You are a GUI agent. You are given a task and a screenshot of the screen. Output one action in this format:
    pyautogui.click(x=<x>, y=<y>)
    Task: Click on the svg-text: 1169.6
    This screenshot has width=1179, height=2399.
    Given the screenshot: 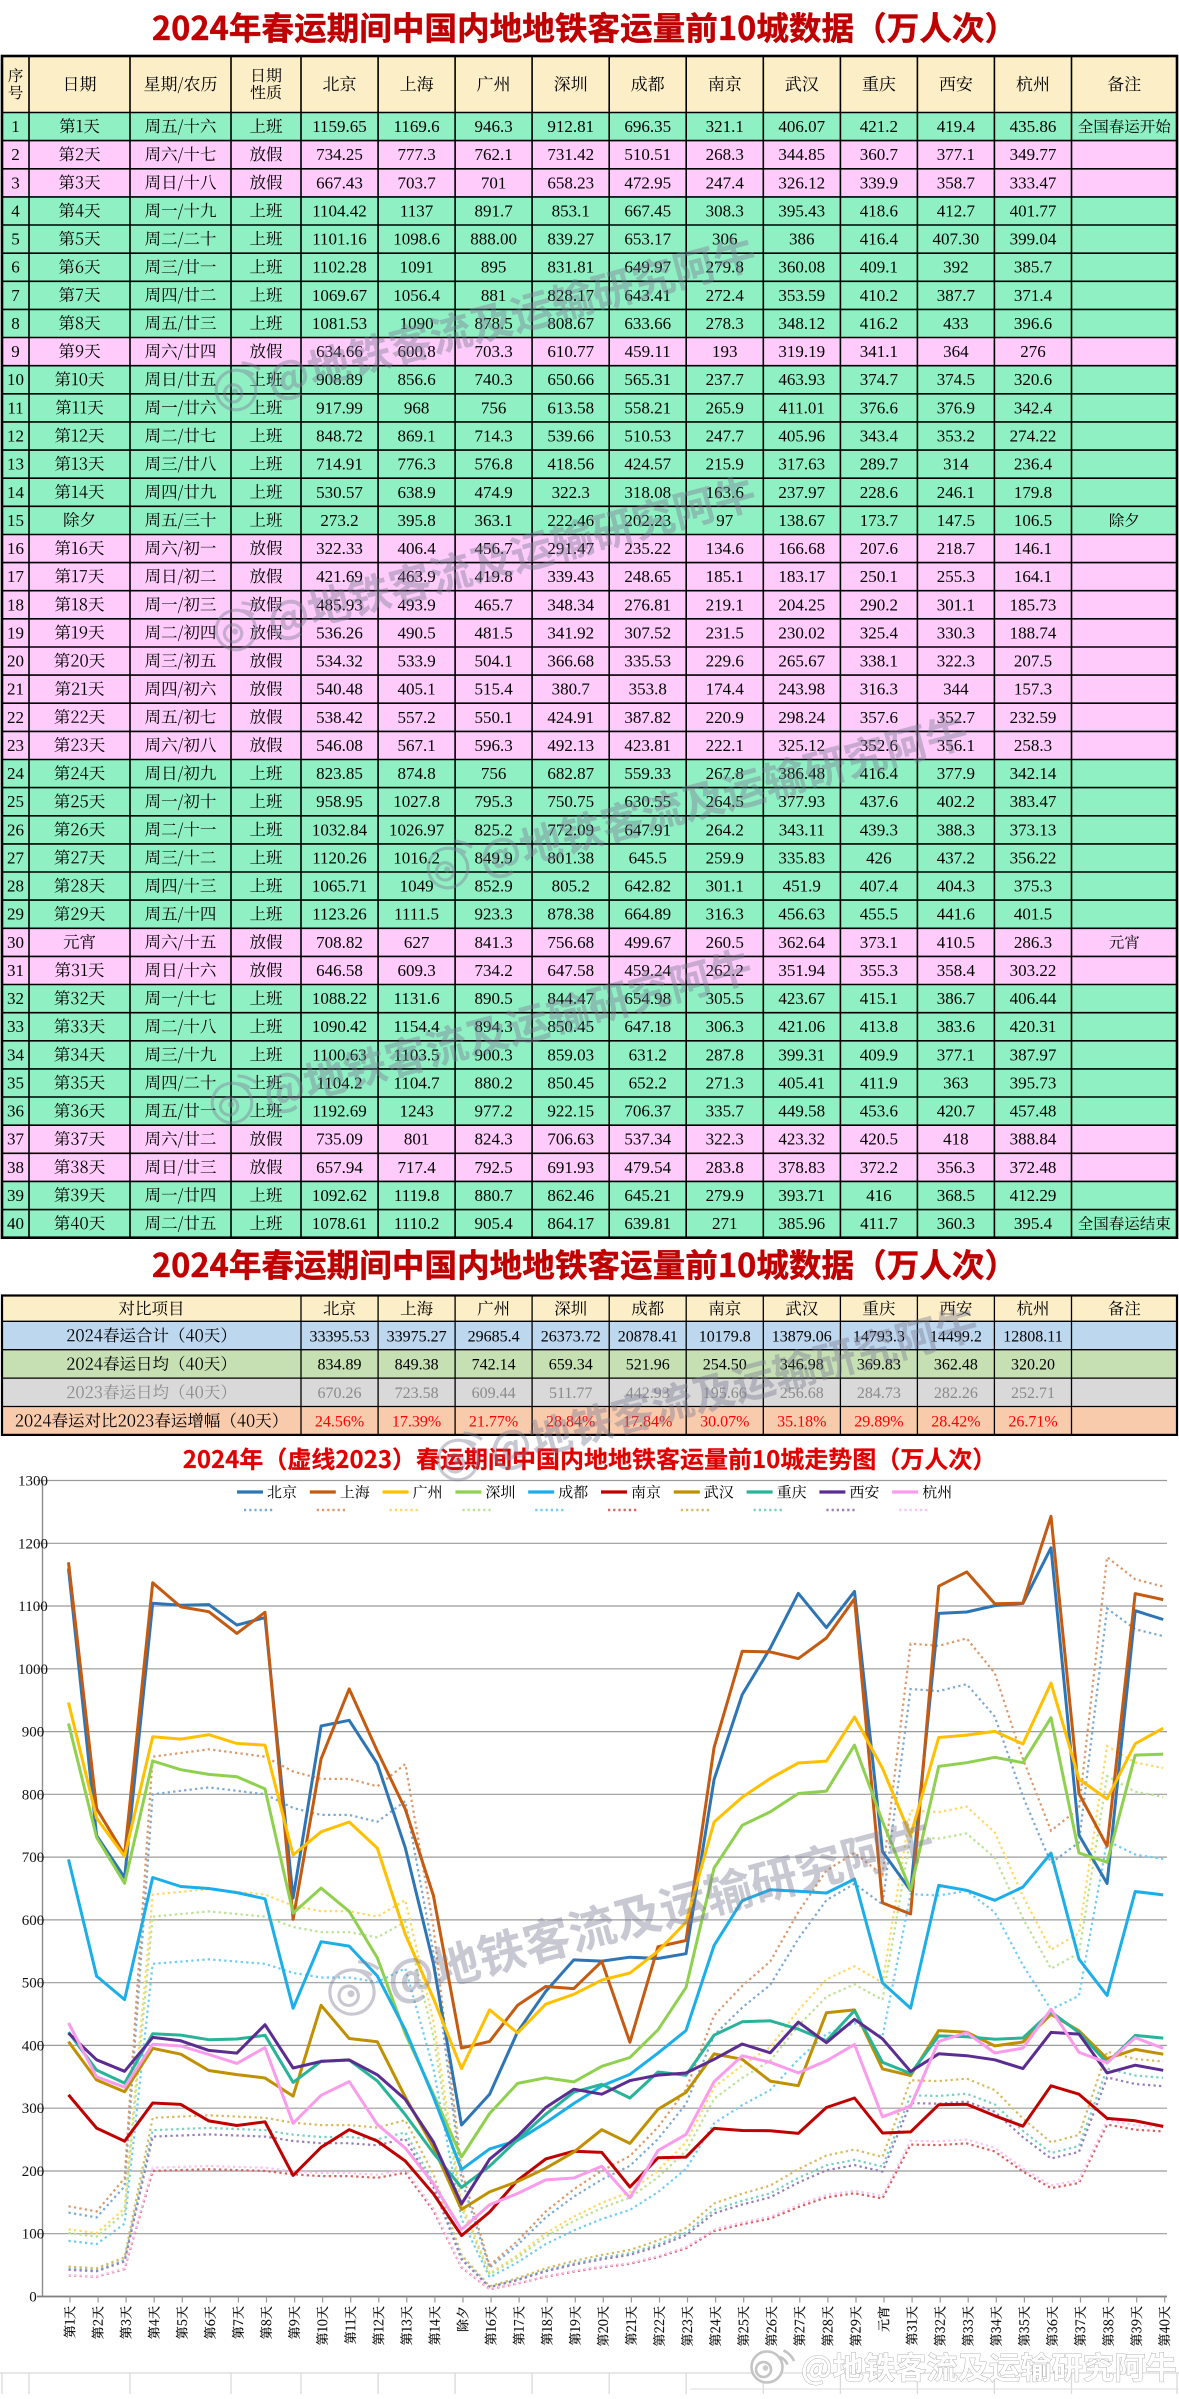 What is the action you would take?
    pyautogui.click(x=417, y=126)
    